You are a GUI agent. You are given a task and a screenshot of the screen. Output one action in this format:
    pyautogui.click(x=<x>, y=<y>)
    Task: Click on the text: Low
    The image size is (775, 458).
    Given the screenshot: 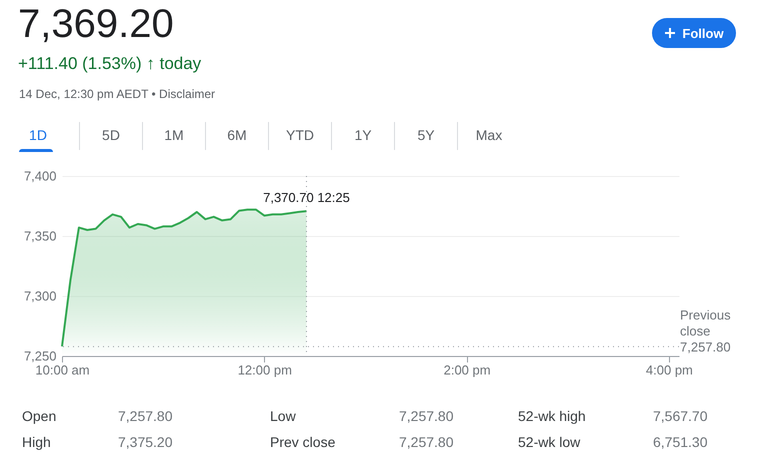 What is the action you would take?
    pyautogui.click(x=283, y=416)
    